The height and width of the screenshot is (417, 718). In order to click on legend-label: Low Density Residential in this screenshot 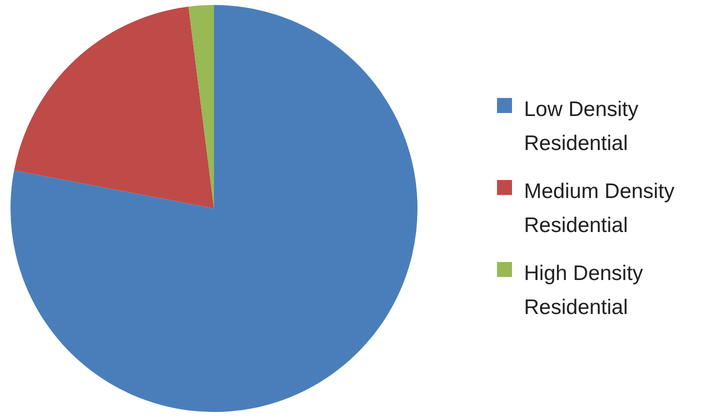, I will do `click(582, 126)`.